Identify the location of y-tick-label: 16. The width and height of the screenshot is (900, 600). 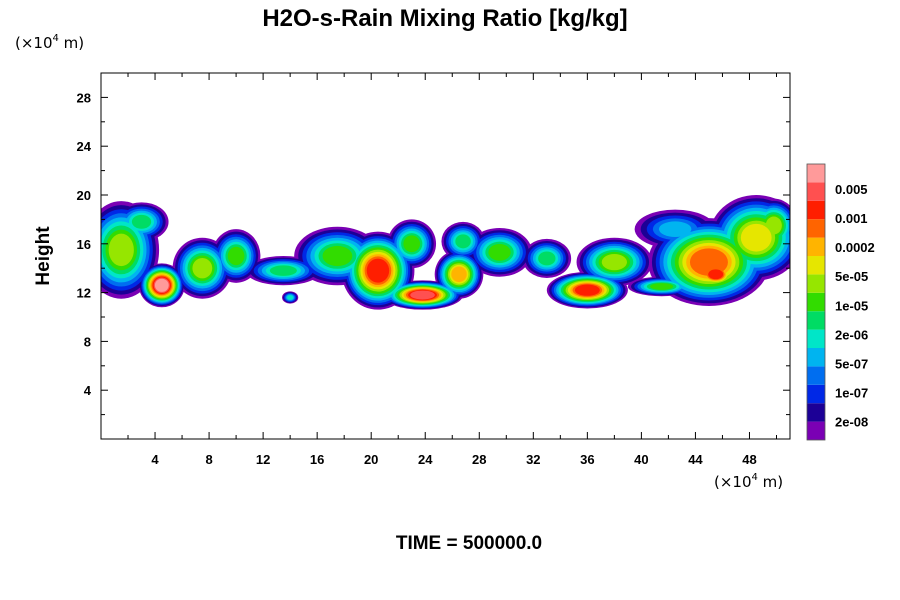
(84, 244).